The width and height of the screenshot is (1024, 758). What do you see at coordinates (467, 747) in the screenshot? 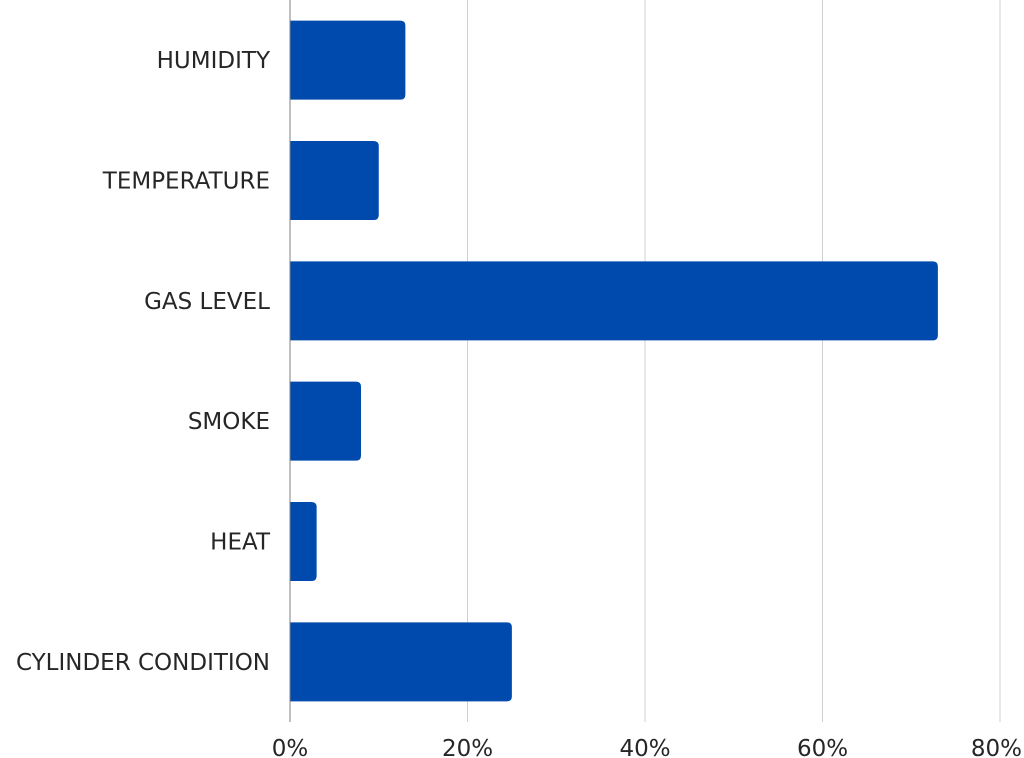
I see `x-tick-label: 20%` at bounding box center [467, 747].